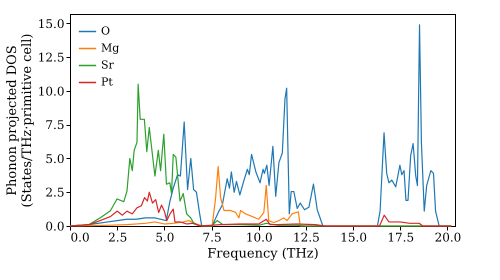  I want to click on legend-label: Pt, so click(107, 82).